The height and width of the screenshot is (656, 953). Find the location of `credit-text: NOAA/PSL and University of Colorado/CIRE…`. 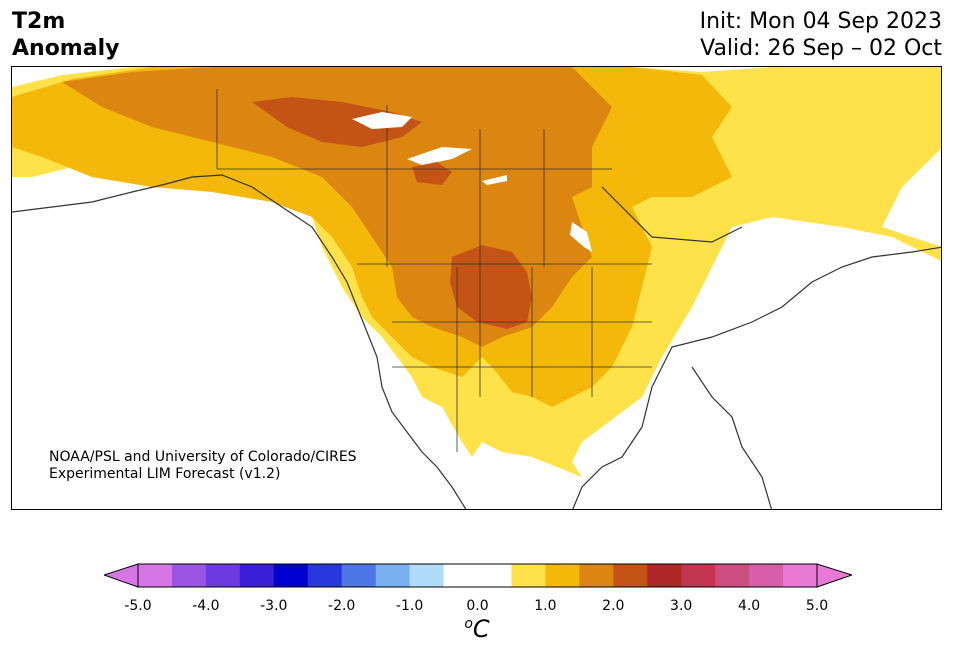

credit-text: NOAA/PSL and University of Colorado/CIRE… is located at coordinates (203, 466).